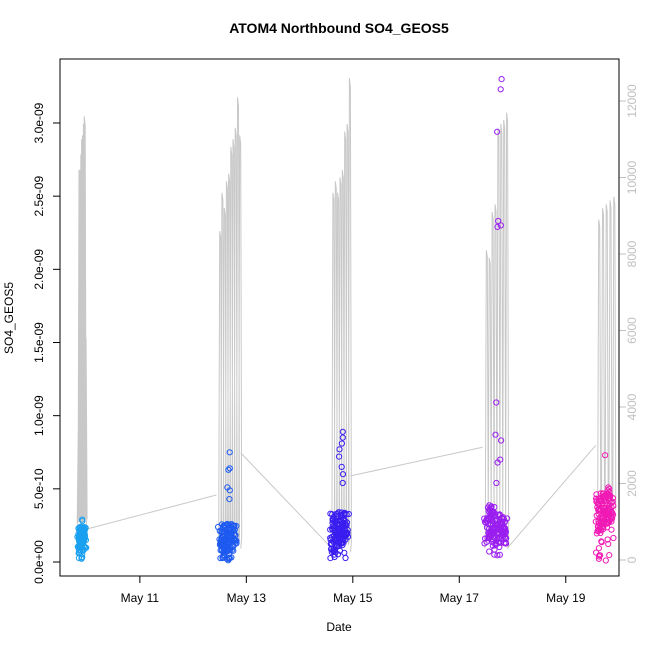  I want to click on y2-tick-label: 2000, so click(632, 483).